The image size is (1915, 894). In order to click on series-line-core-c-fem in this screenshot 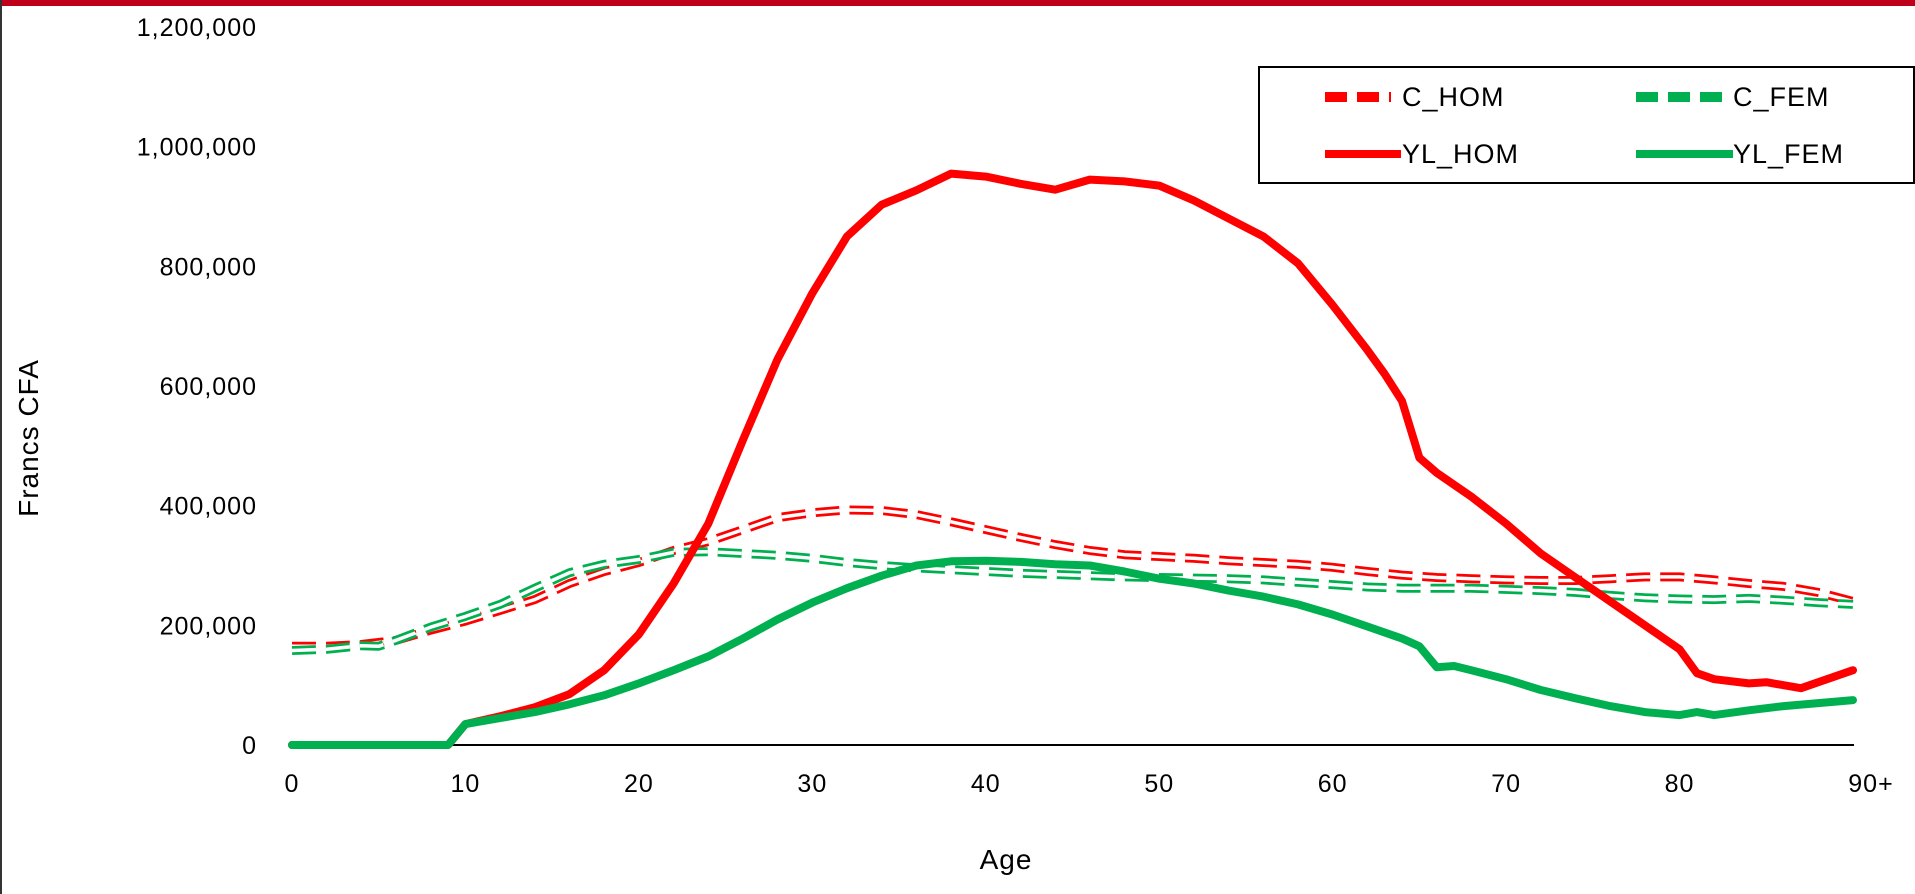, I will do `click(1072, 601)`.